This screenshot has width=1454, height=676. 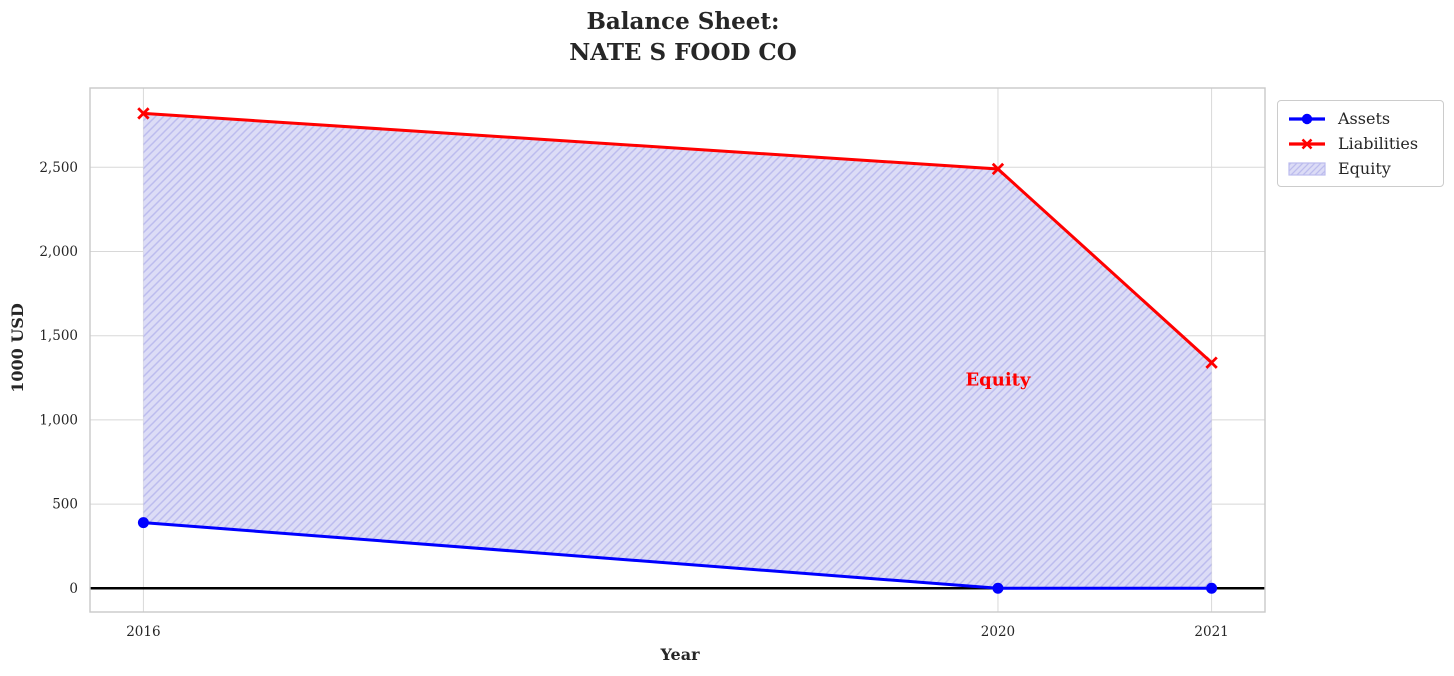 I want to click on ytick-1500: 1,500, so click(x=58, y=336).